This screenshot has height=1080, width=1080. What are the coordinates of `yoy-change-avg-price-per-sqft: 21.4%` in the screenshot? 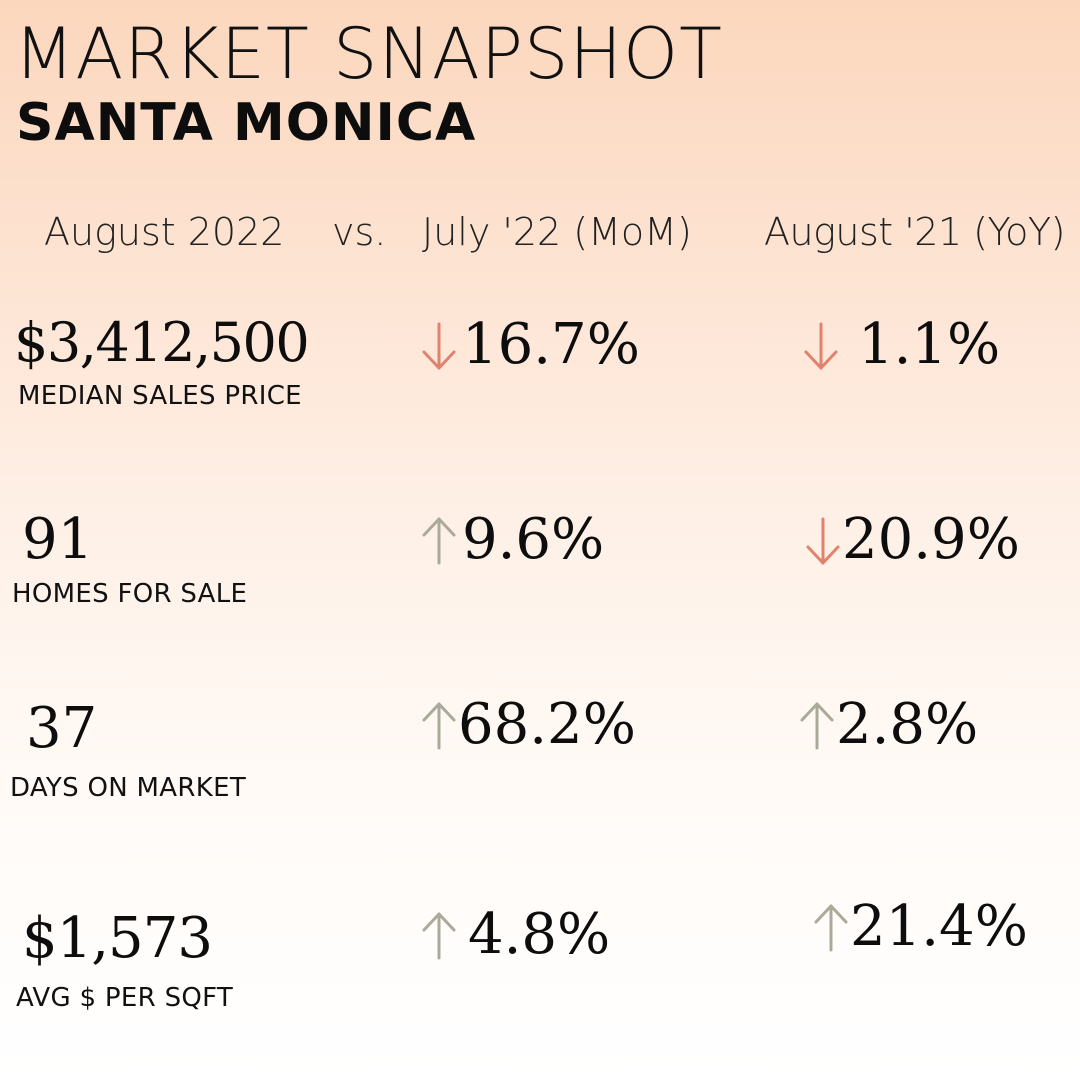 It's located at (920, 927).